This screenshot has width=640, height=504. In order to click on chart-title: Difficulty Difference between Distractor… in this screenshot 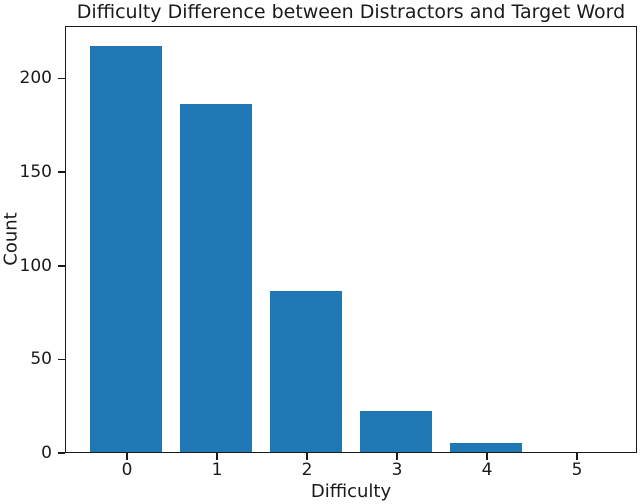, I will do `click(351, 12)`.